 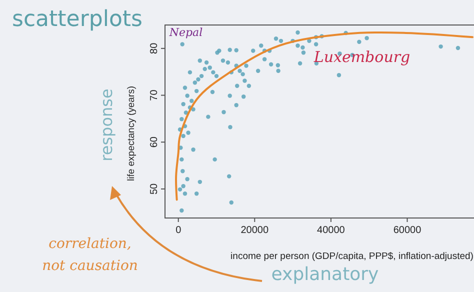 What do you see at coordinates (154, 188) in the screenshot?
I see `y-tick-label: 50` at bounding box center [154, 188].